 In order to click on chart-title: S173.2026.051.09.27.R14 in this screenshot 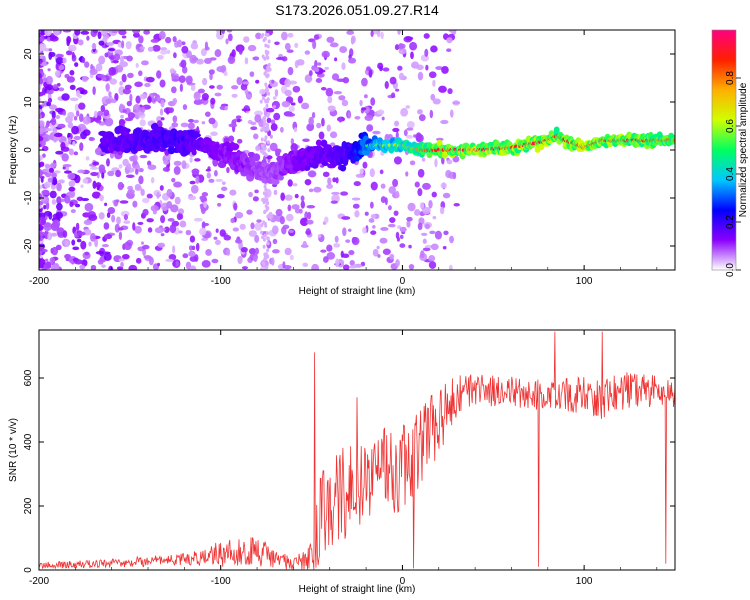, I will do `click(357, 10)`.